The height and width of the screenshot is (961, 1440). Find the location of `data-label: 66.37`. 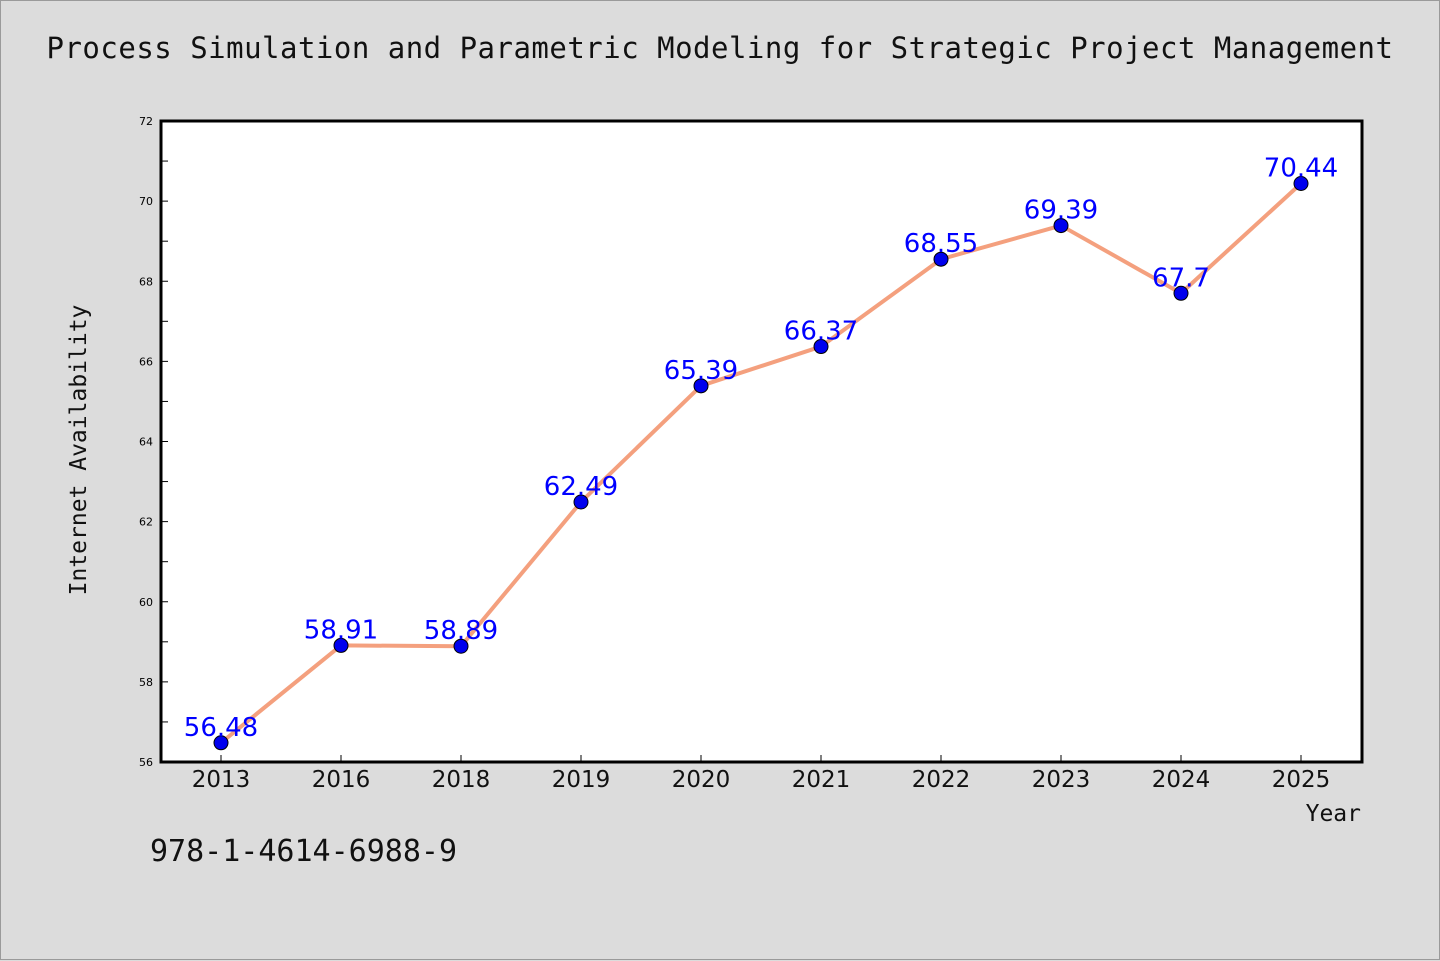

data-label: 66.37 is located at coordinates (821, 332).